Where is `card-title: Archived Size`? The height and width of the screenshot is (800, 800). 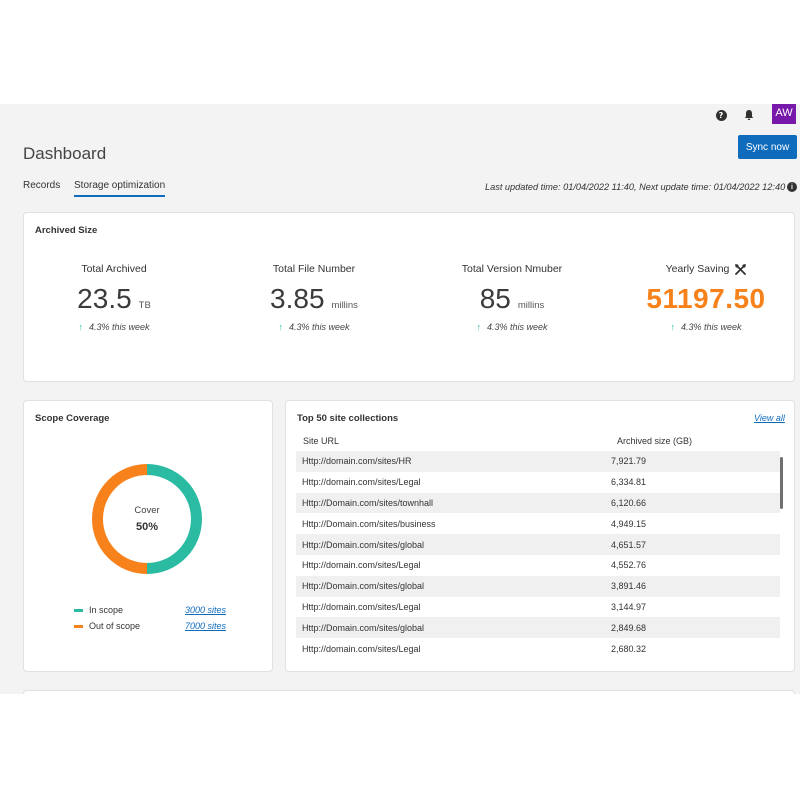
card-title: Archived Size is located at coordinates (66, 230).